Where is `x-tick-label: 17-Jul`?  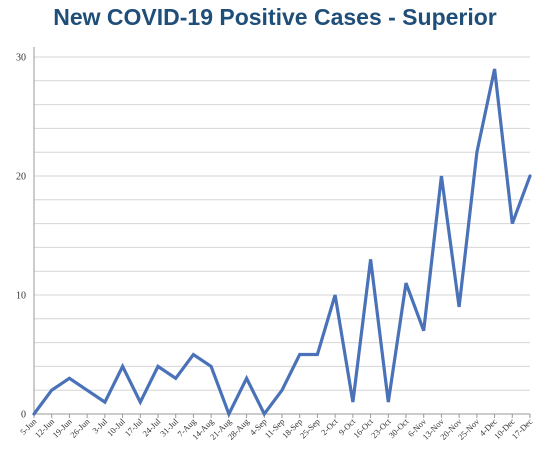
x-tick-label: 17-Jul is located at coordinates (134, 427).